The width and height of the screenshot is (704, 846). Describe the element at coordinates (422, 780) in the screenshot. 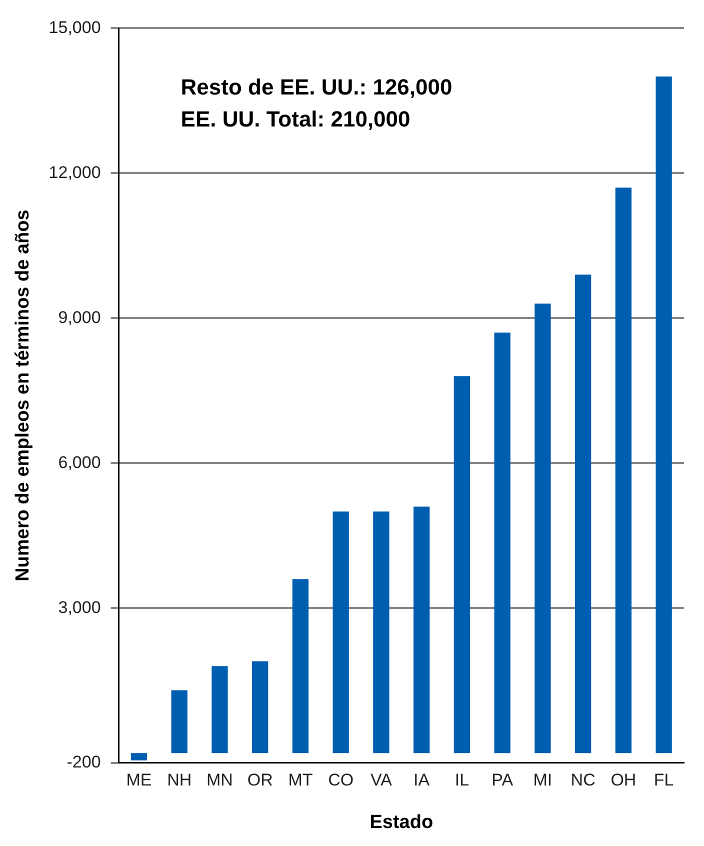

I see `x-tick-label: IA` at that location.